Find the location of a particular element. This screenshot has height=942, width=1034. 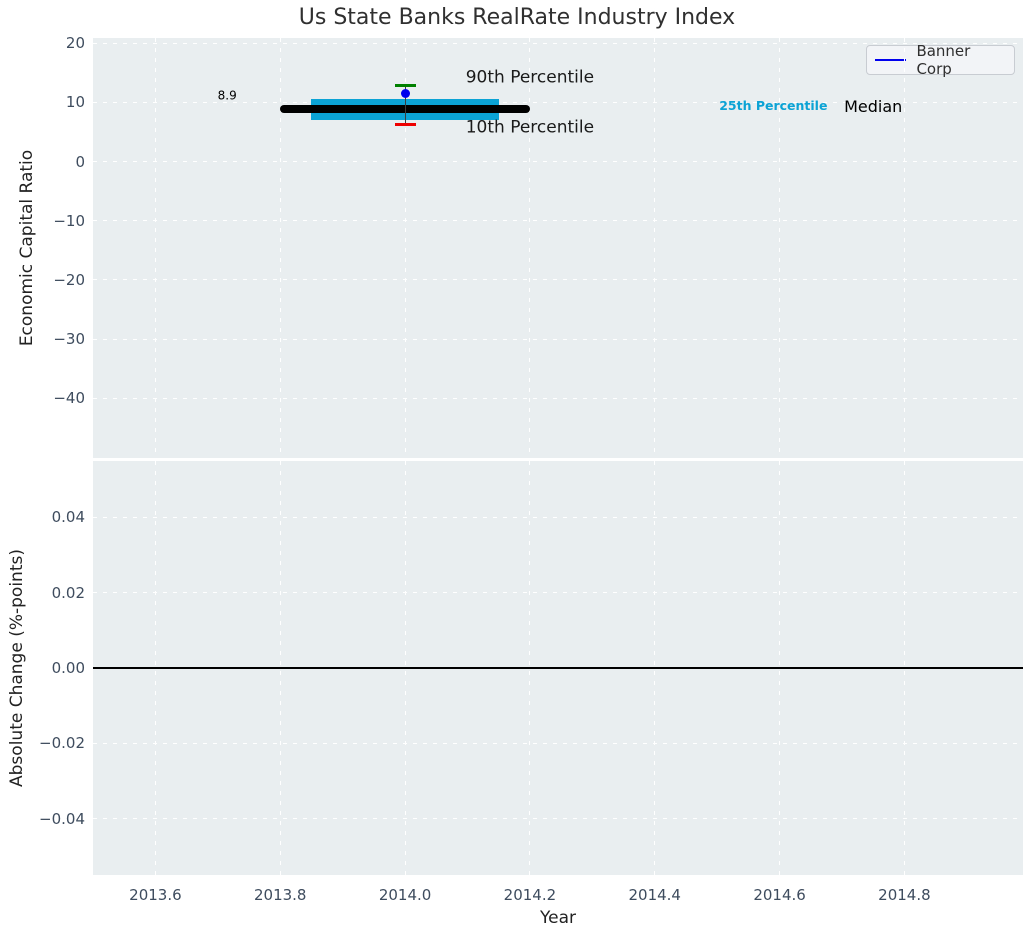

p10-tick is located at coordinates (405, 124).